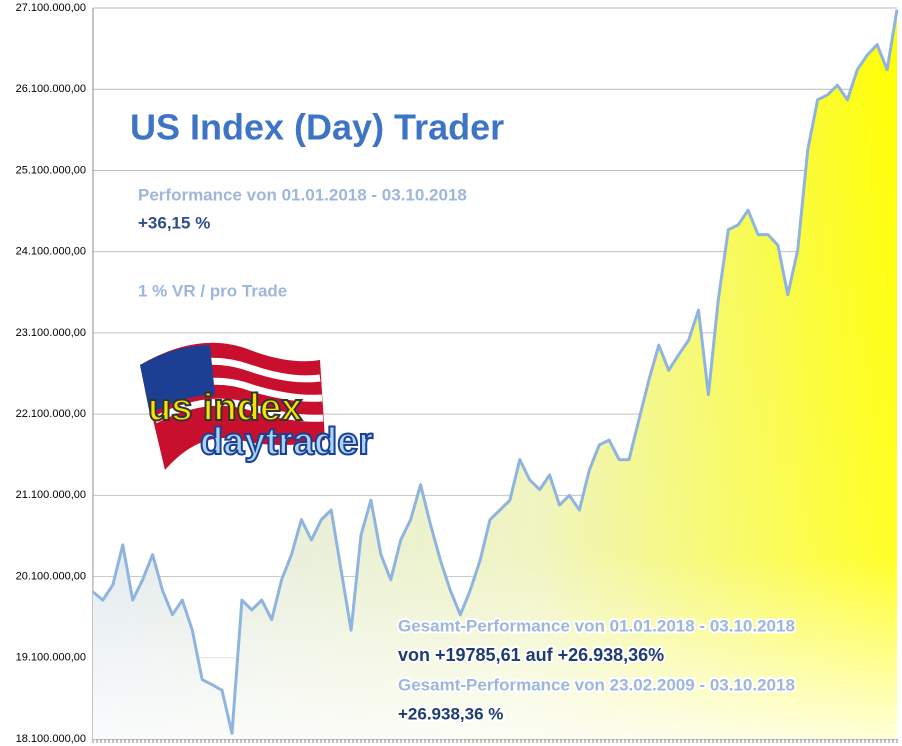 The height and width of the screenshot is (746, 902). What do you see at coordinates (51, 495) in the screenshot?
I see `y-tick-label: 21.100.000,00` at bounding box center [51, 495].